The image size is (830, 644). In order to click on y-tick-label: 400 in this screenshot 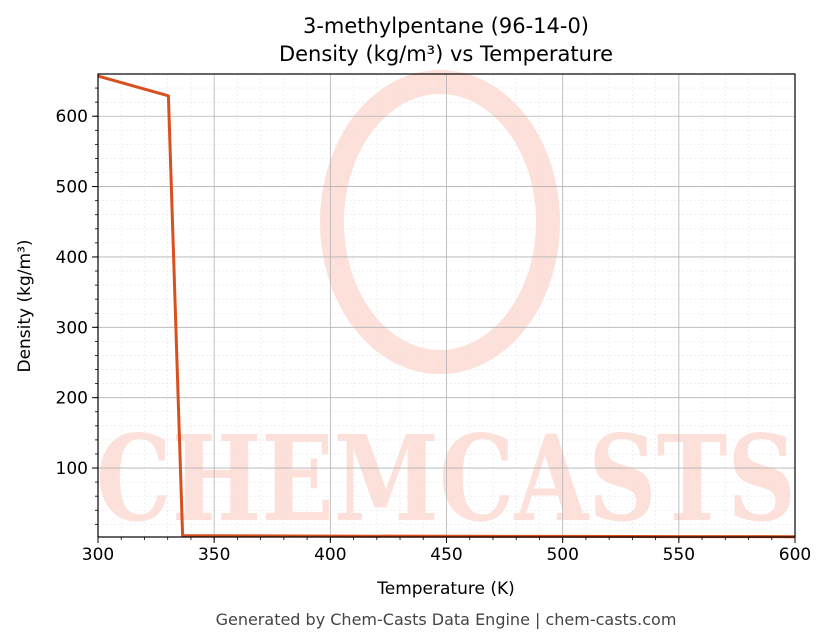, I will do `click(72, 258)`.